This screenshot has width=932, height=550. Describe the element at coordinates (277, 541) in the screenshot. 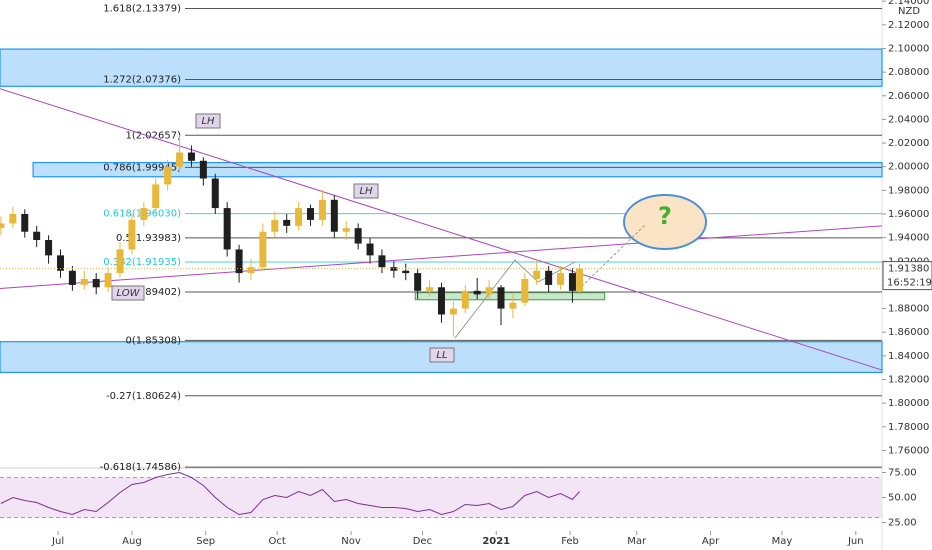

I see `x-tick-label: Oct` at that location.